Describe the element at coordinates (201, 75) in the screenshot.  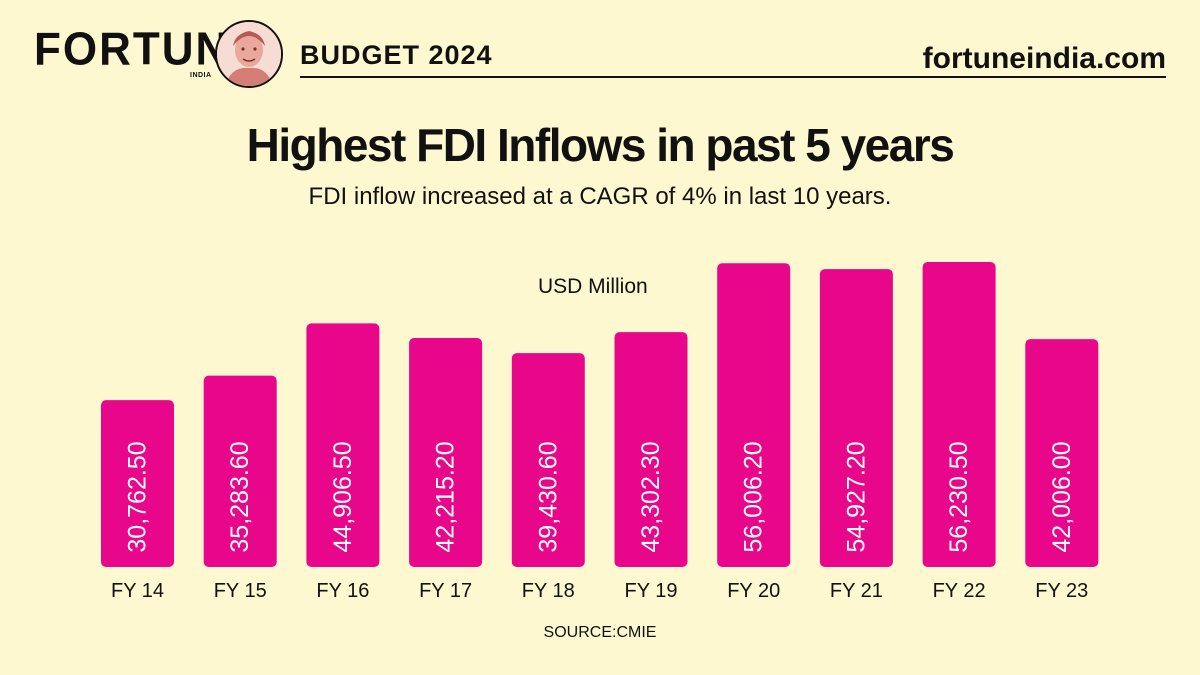
I see `logo-subtitle: INDIA` at that location.